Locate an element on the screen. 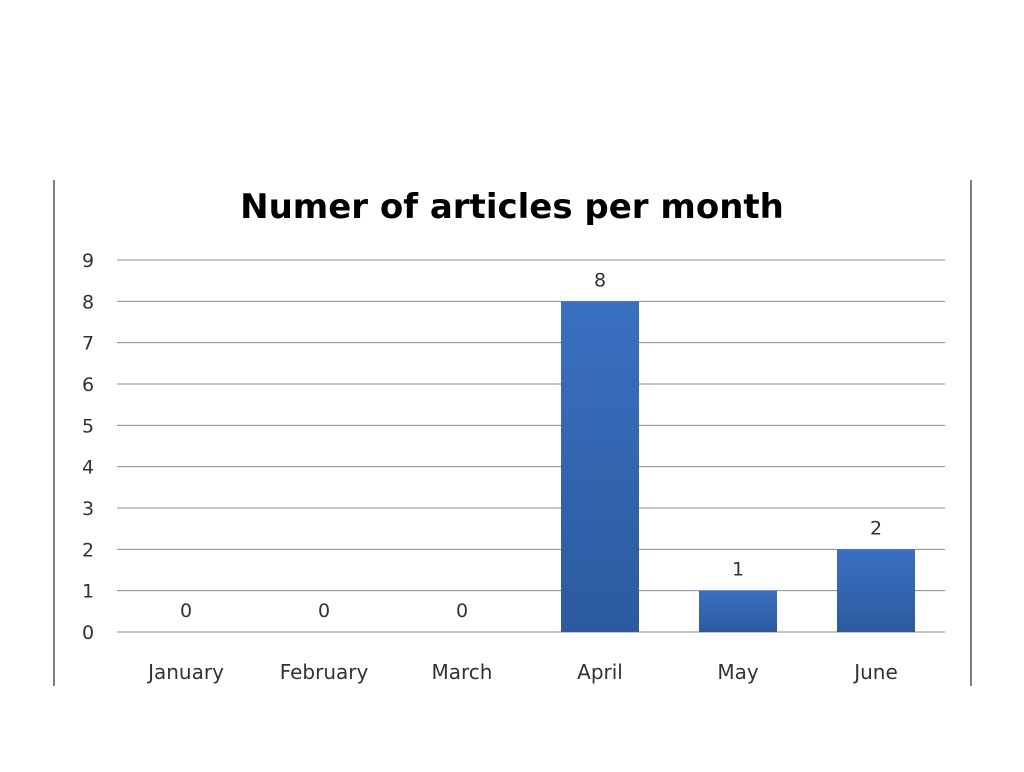 This screenshot has height=772, width=1024. y-axis-ticks: 0 1 2 3 4 5 6 7 8 9 is located at coordinates (88, 447).